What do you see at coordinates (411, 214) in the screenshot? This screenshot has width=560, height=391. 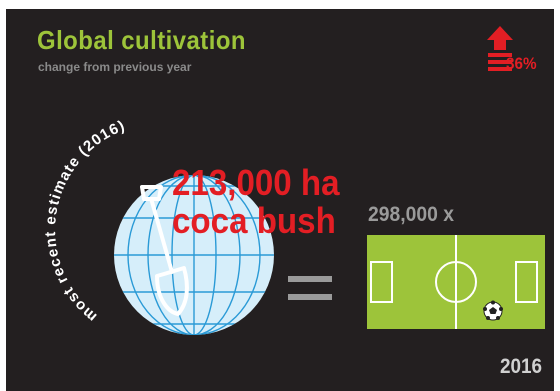 I see `fields-count: 298,000 x` at bounding box center [411, 214].